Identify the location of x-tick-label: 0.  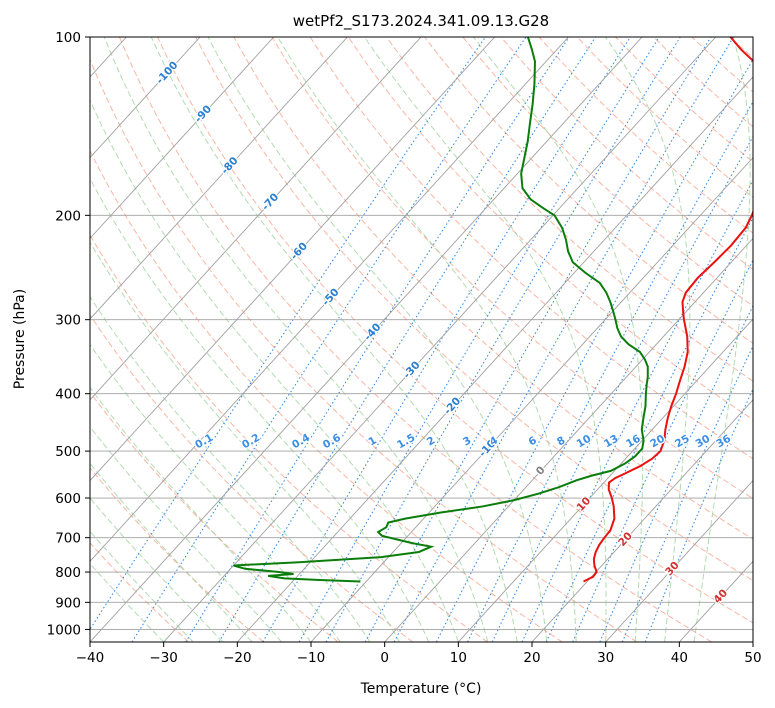
(384, 658).